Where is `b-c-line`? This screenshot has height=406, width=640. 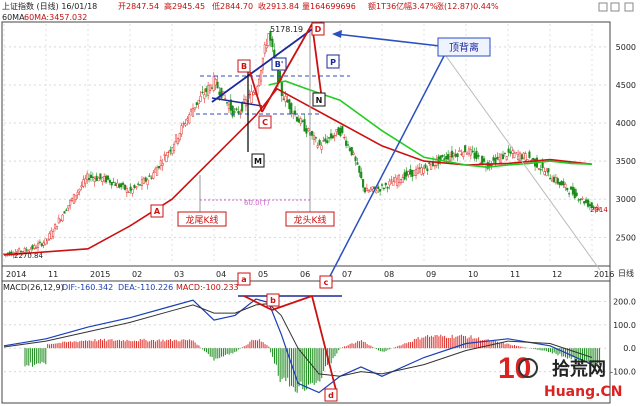 b-c-line is located at coordinates (237, 102).